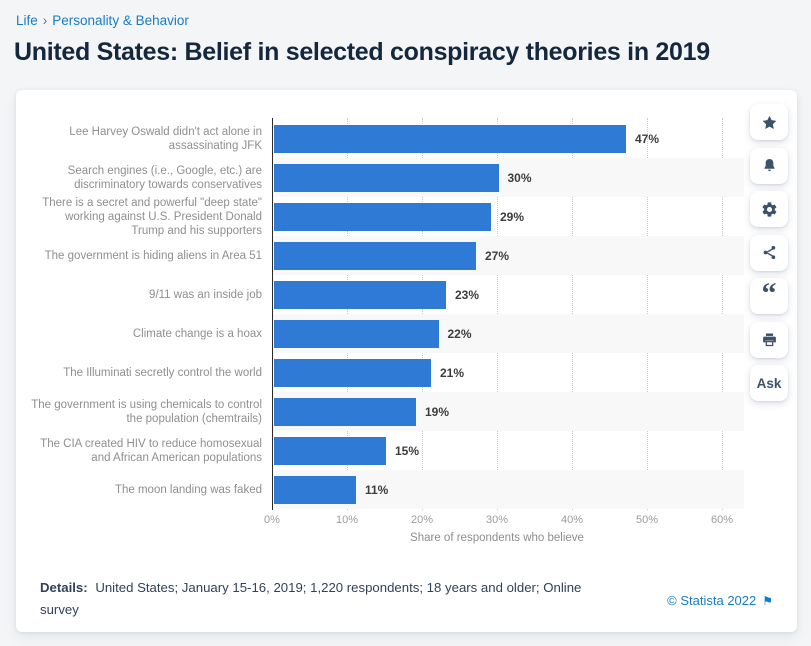 This screenshot has height=646, width=811. I want to click on x-tick-label: 50%, so click(647, 520).